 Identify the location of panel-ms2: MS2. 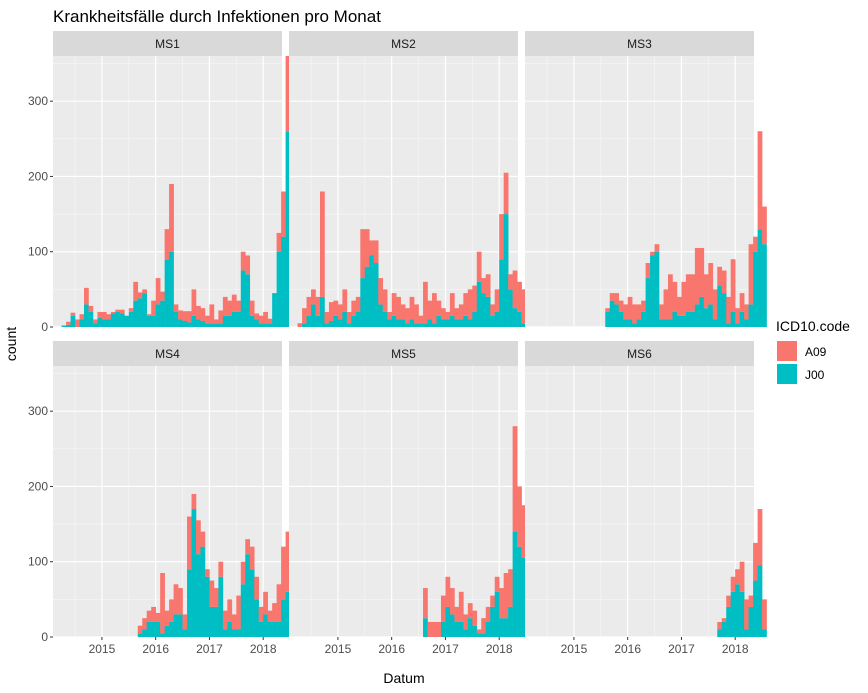
(410, 179).